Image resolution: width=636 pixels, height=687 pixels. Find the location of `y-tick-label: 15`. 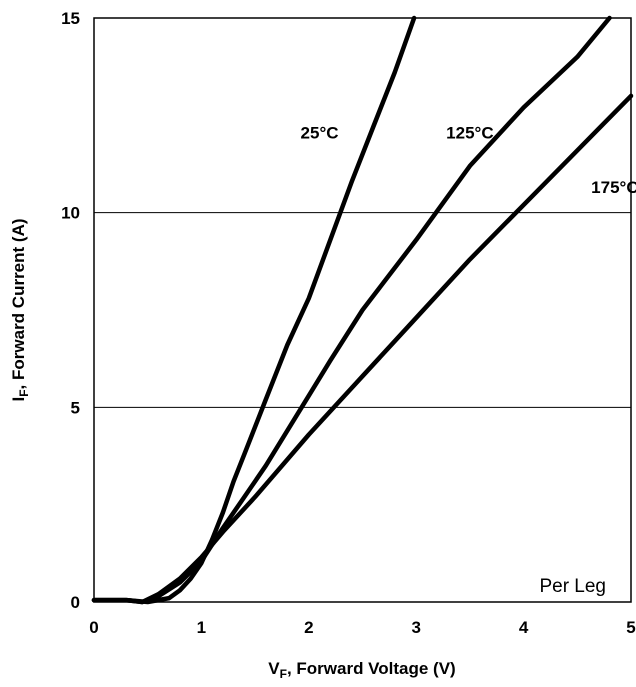

y-tick-label: 15 is located at coordinates (70, 18).